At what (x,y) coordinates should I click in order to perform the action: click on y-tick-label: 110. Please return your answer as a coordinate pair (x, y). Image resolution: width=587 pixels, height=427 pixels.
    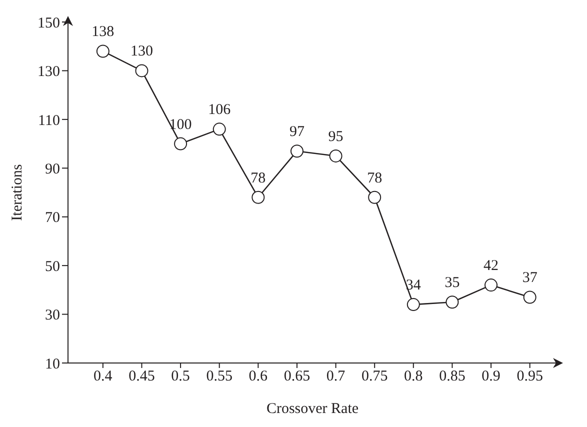
    Looking at the image, I should click on (49, 120).